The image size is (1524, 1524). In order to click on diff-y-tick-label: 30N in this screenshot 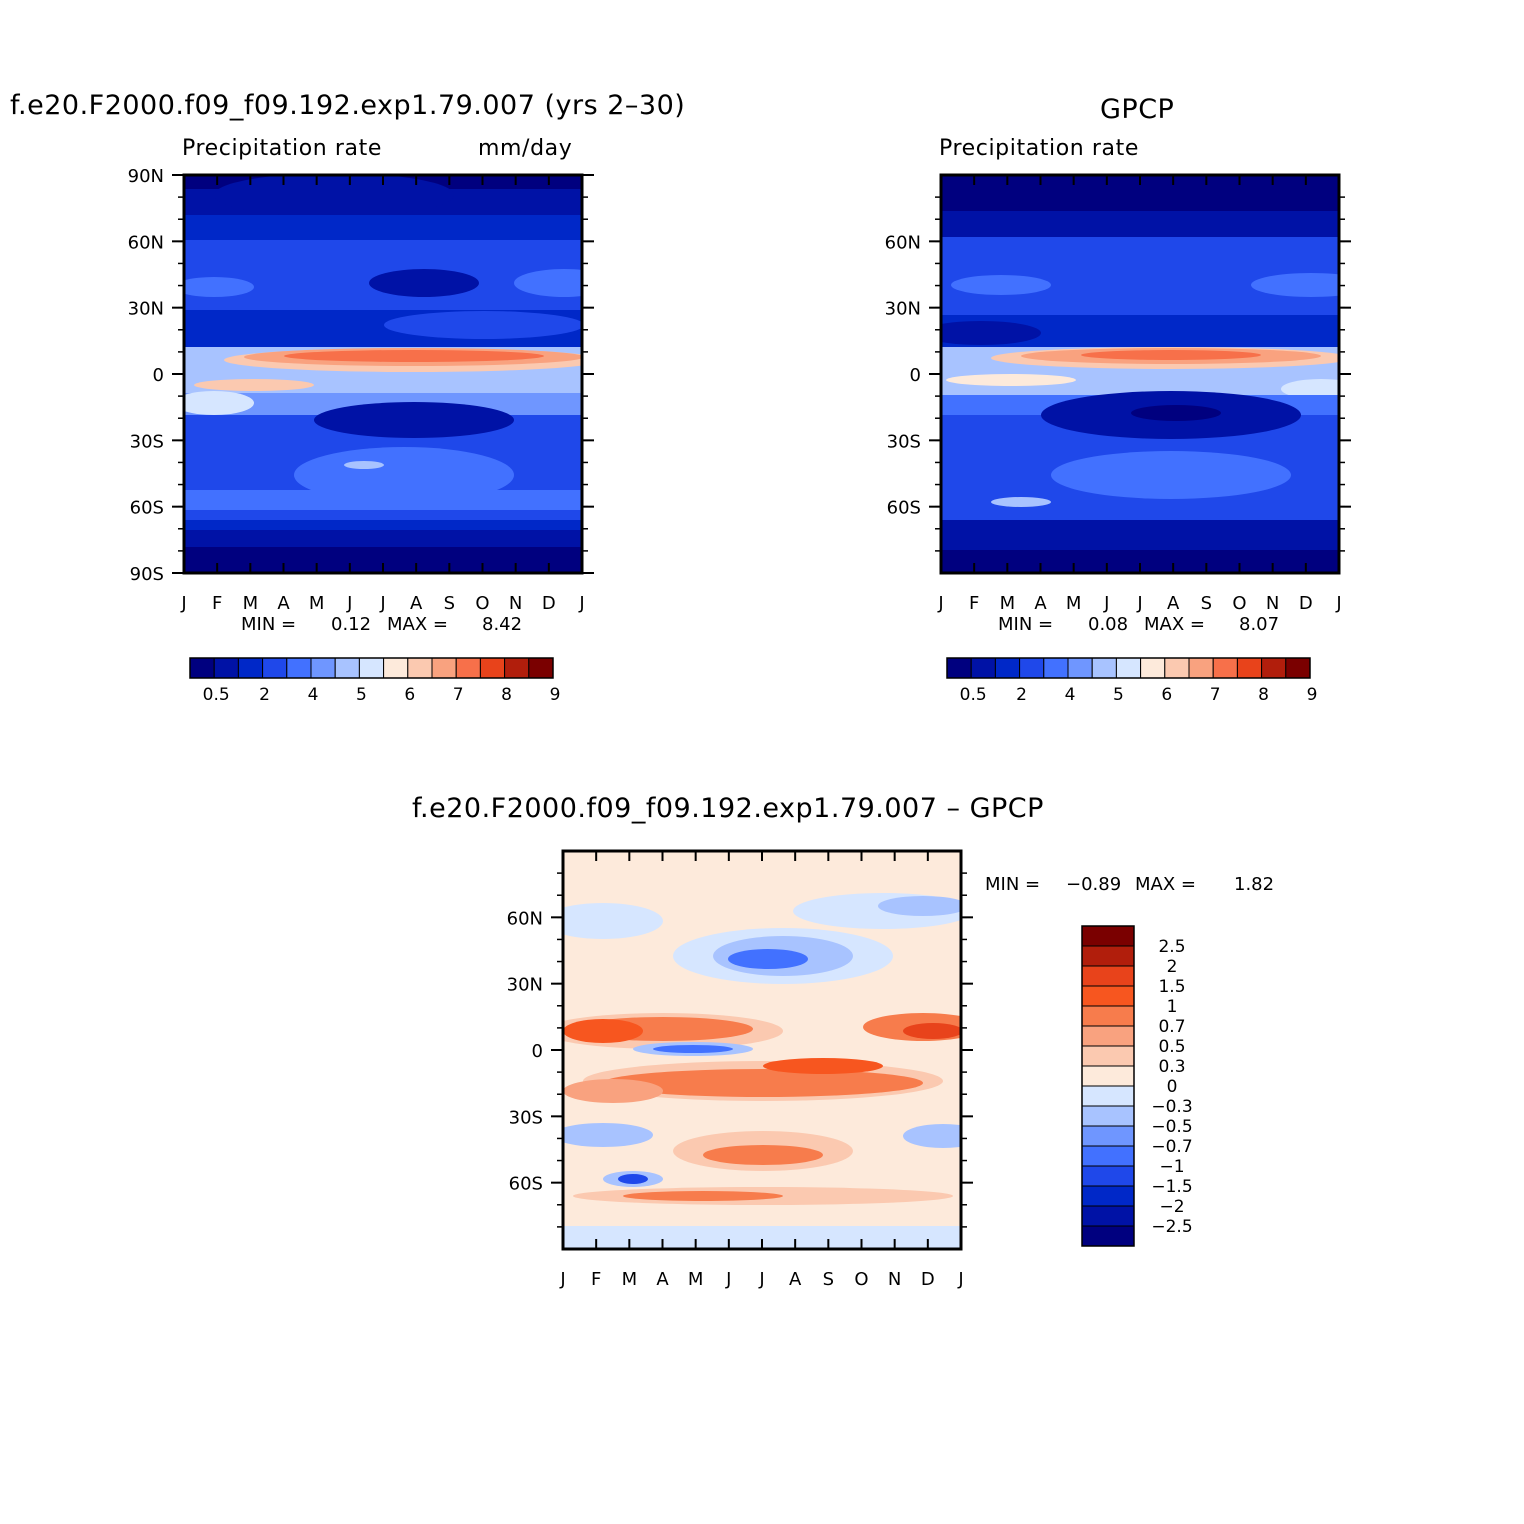, I will do `click(525, 985)`.